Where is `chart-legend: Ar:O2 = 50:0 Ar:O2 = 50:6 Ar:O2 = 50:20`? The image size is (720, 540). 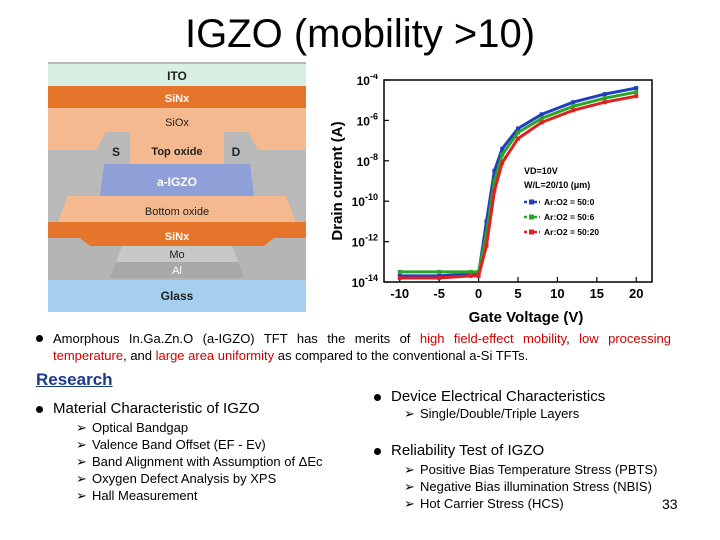
chart-legend: Ar:O2 = 50:0 Ar:O2 = 50:6 Ar:O2 = 50:20 is located at coordinates (561, 217).